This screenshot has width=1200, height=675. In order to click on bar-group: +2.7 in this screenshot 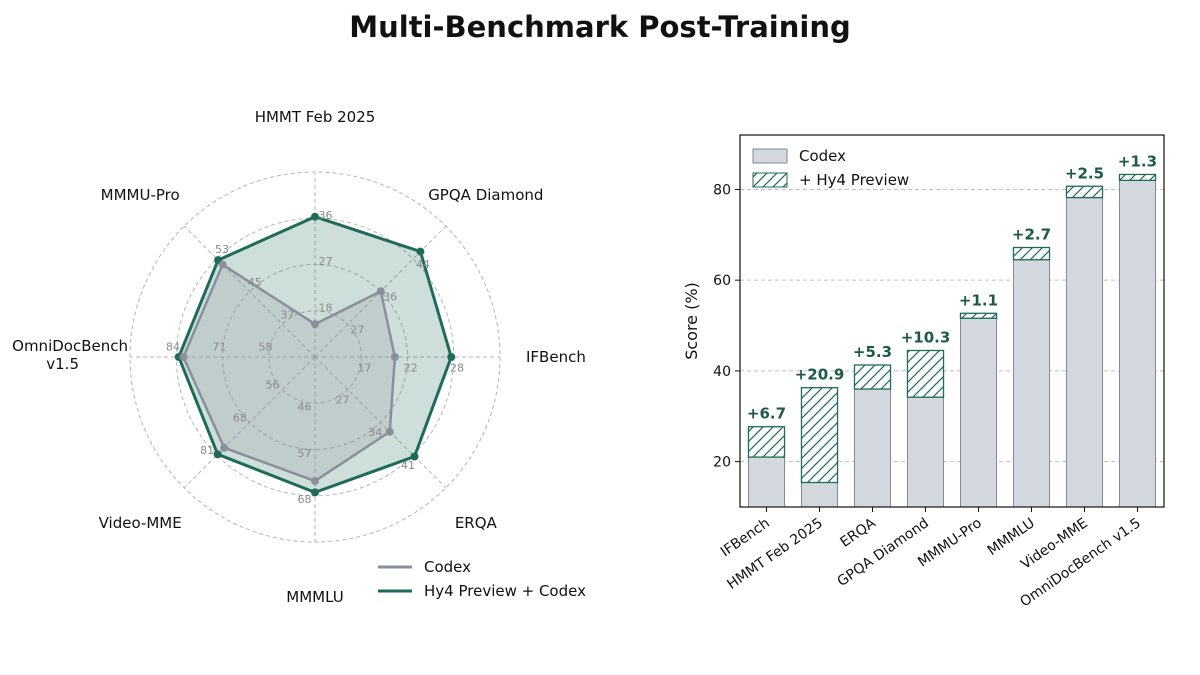, I will do `click(1031, 367)`.